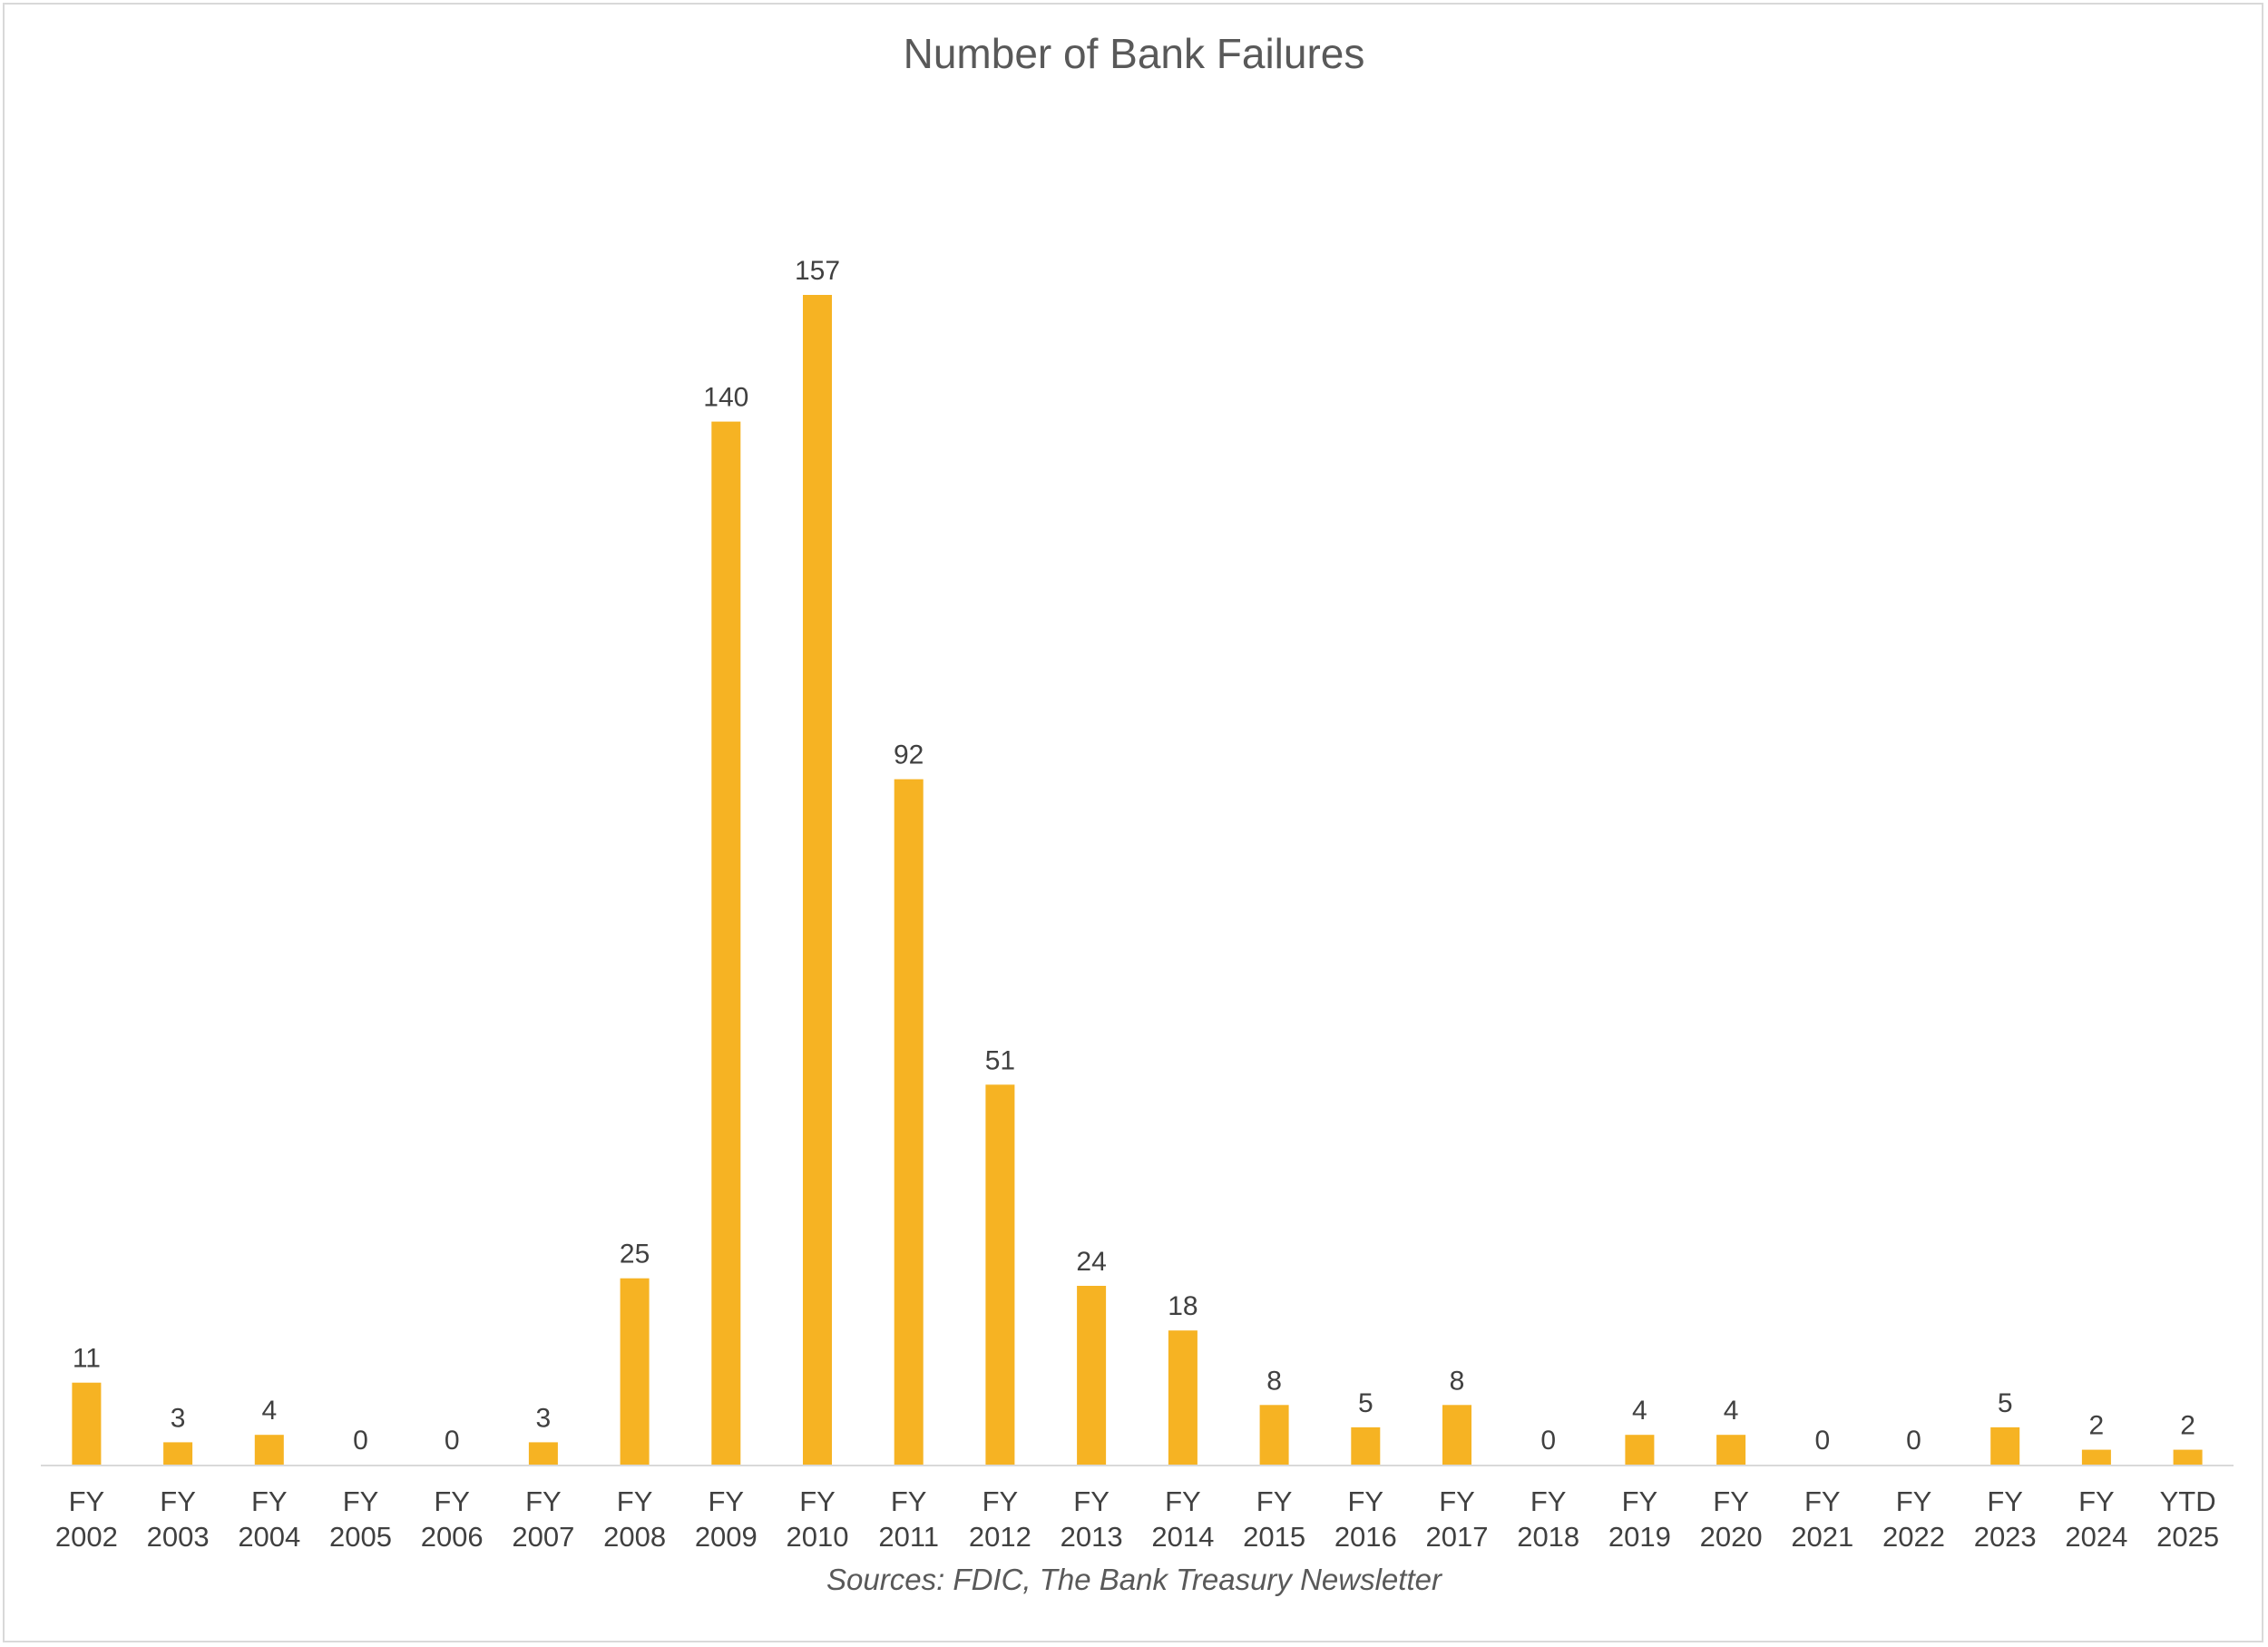 This screenshot has height=1647, width=2268. I want to click on x-tick-label: 2017, so click(1457, 1537).